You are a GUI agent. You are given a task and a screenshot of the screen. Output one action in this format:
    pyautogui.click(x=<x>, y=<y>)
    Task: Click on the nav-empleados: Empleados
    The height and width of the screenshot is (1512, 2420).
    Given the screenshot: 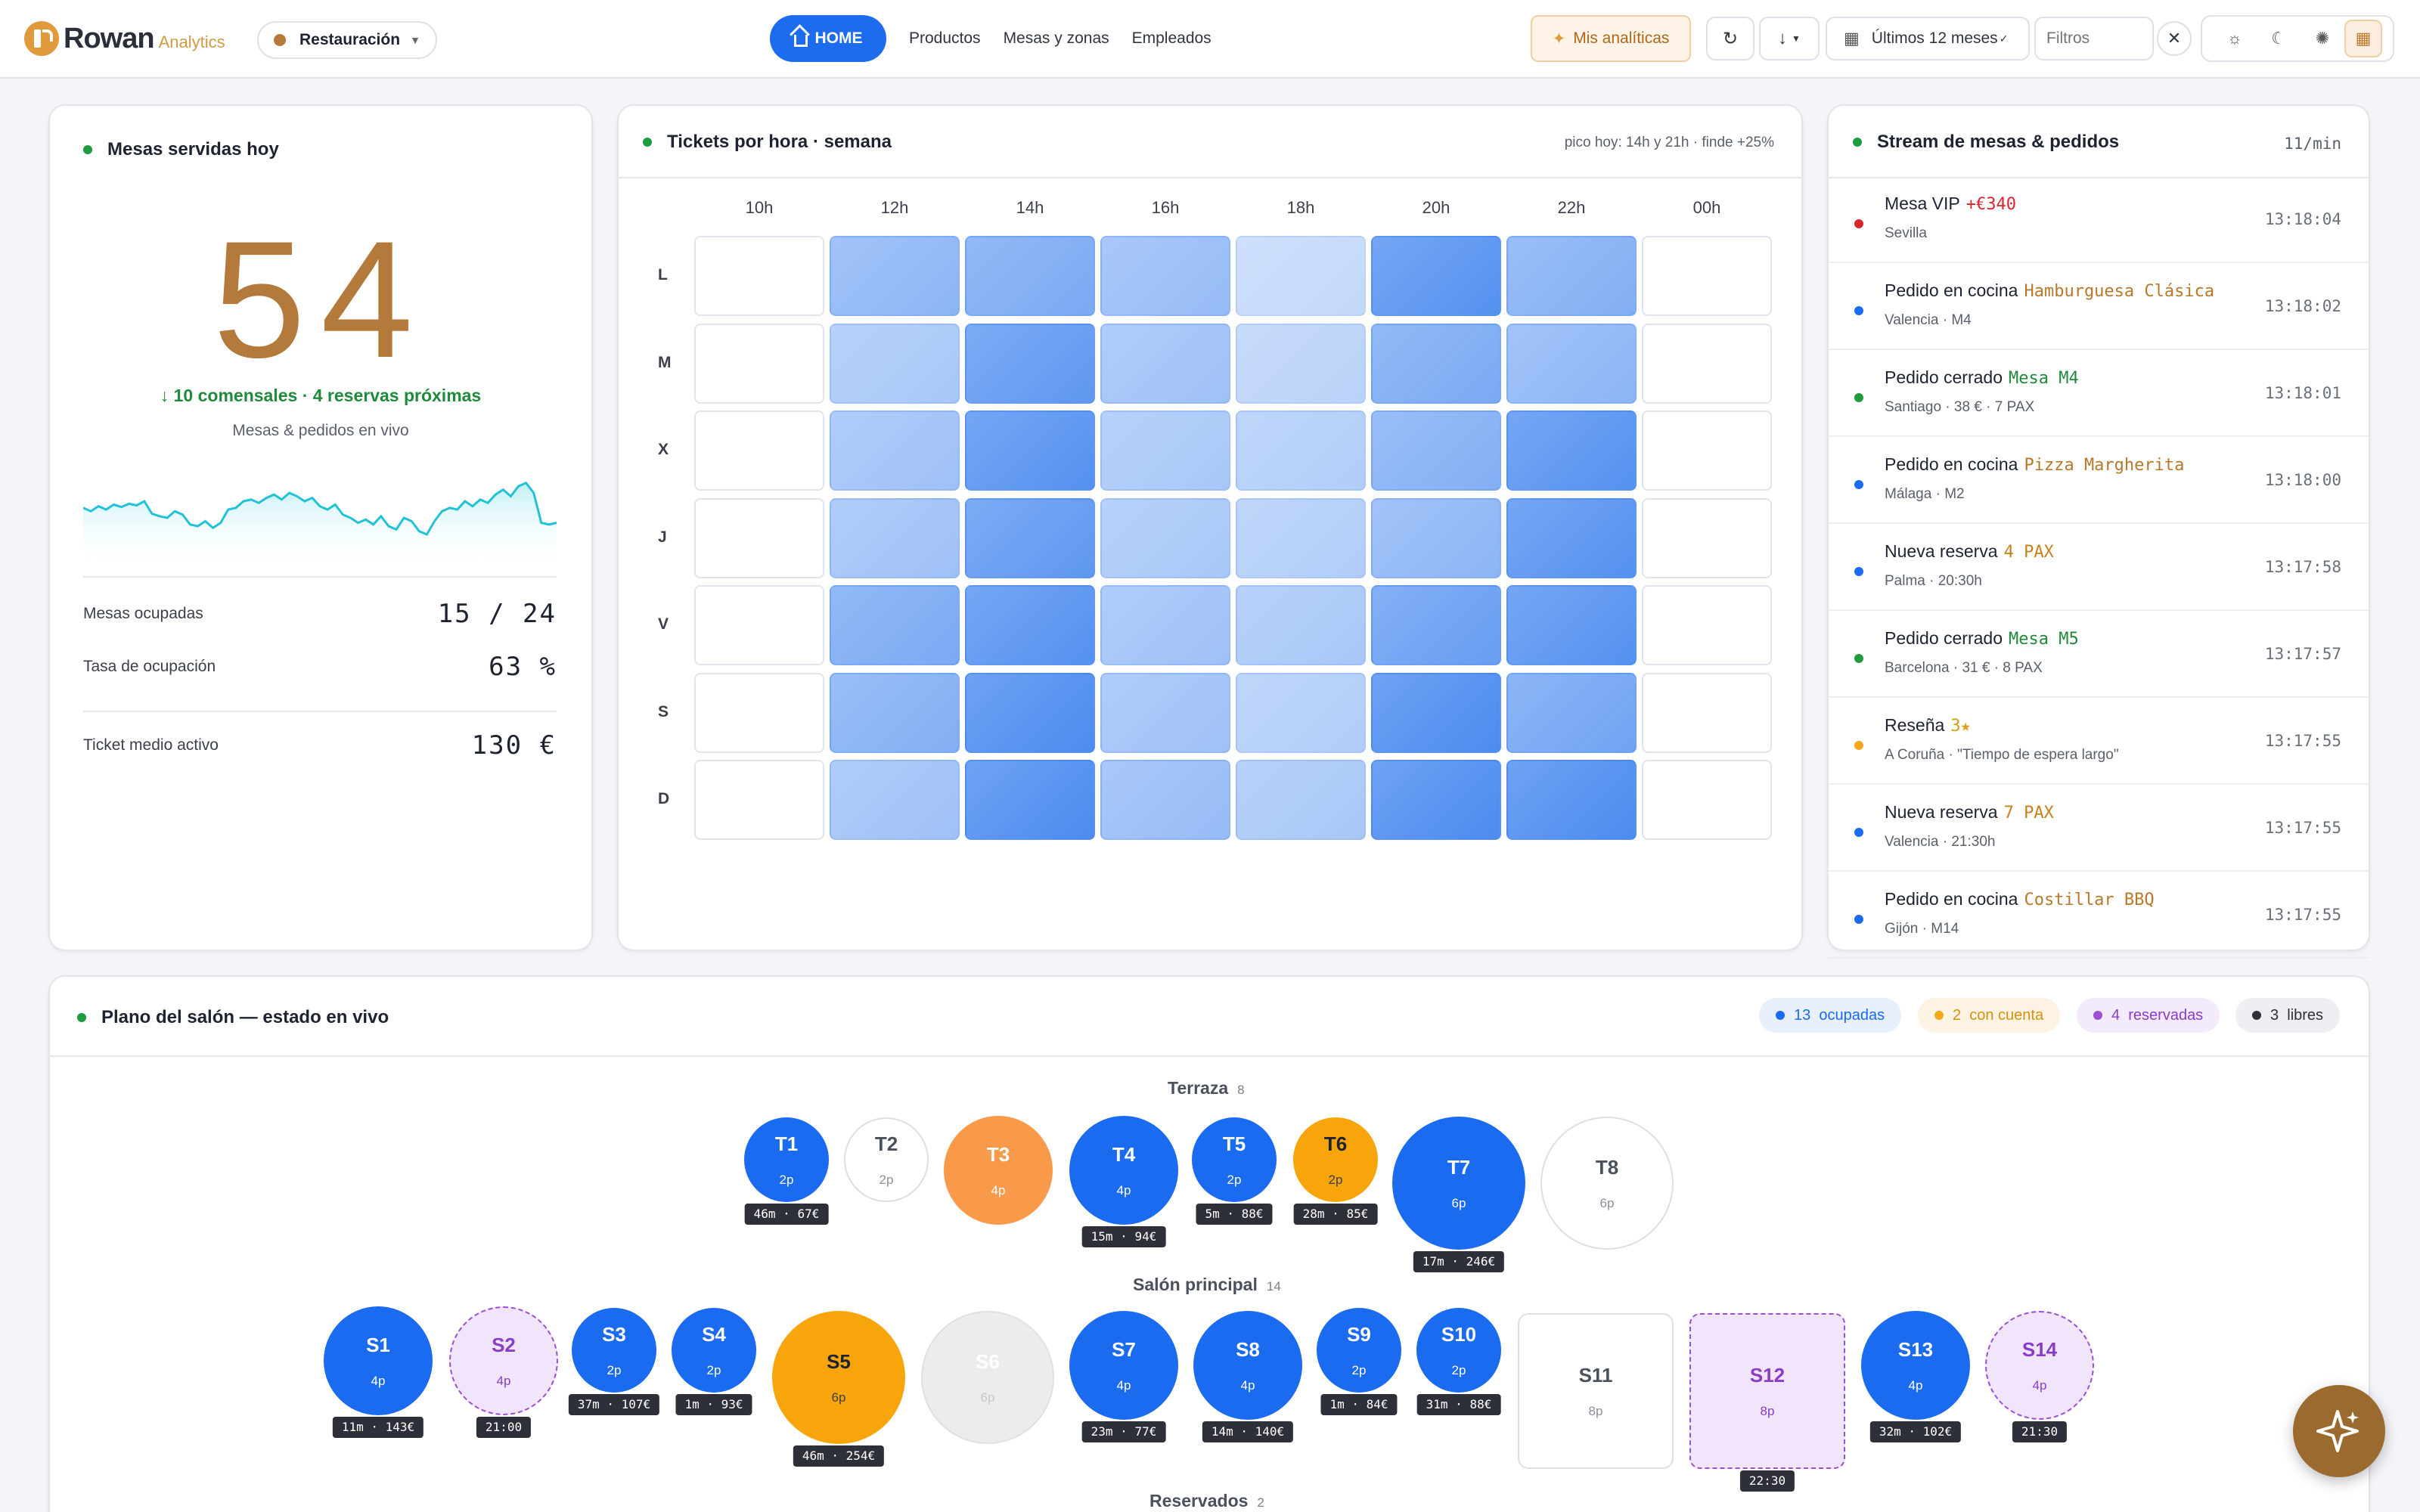 What is the action you would take?
    pyautogui.click(x=1171, y=38)
    